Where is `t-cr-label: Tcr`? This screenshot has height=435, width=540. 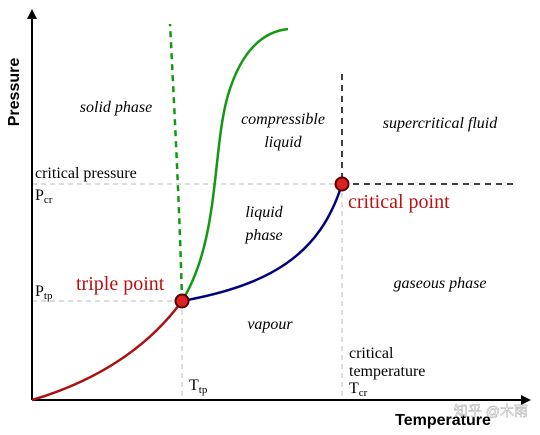 t-cr-label: Tcr is located at coordinates (358, 389).